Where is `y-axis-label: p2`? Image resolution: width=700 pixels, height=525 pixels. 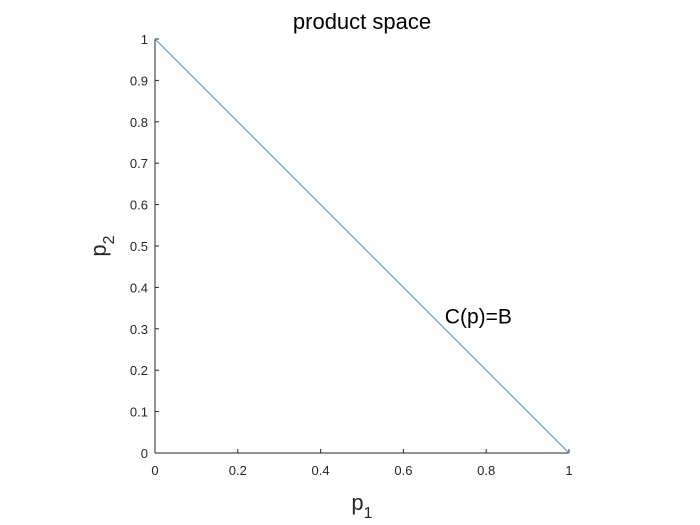
y-axis-label: p2 is located at coordinates (102, 245).